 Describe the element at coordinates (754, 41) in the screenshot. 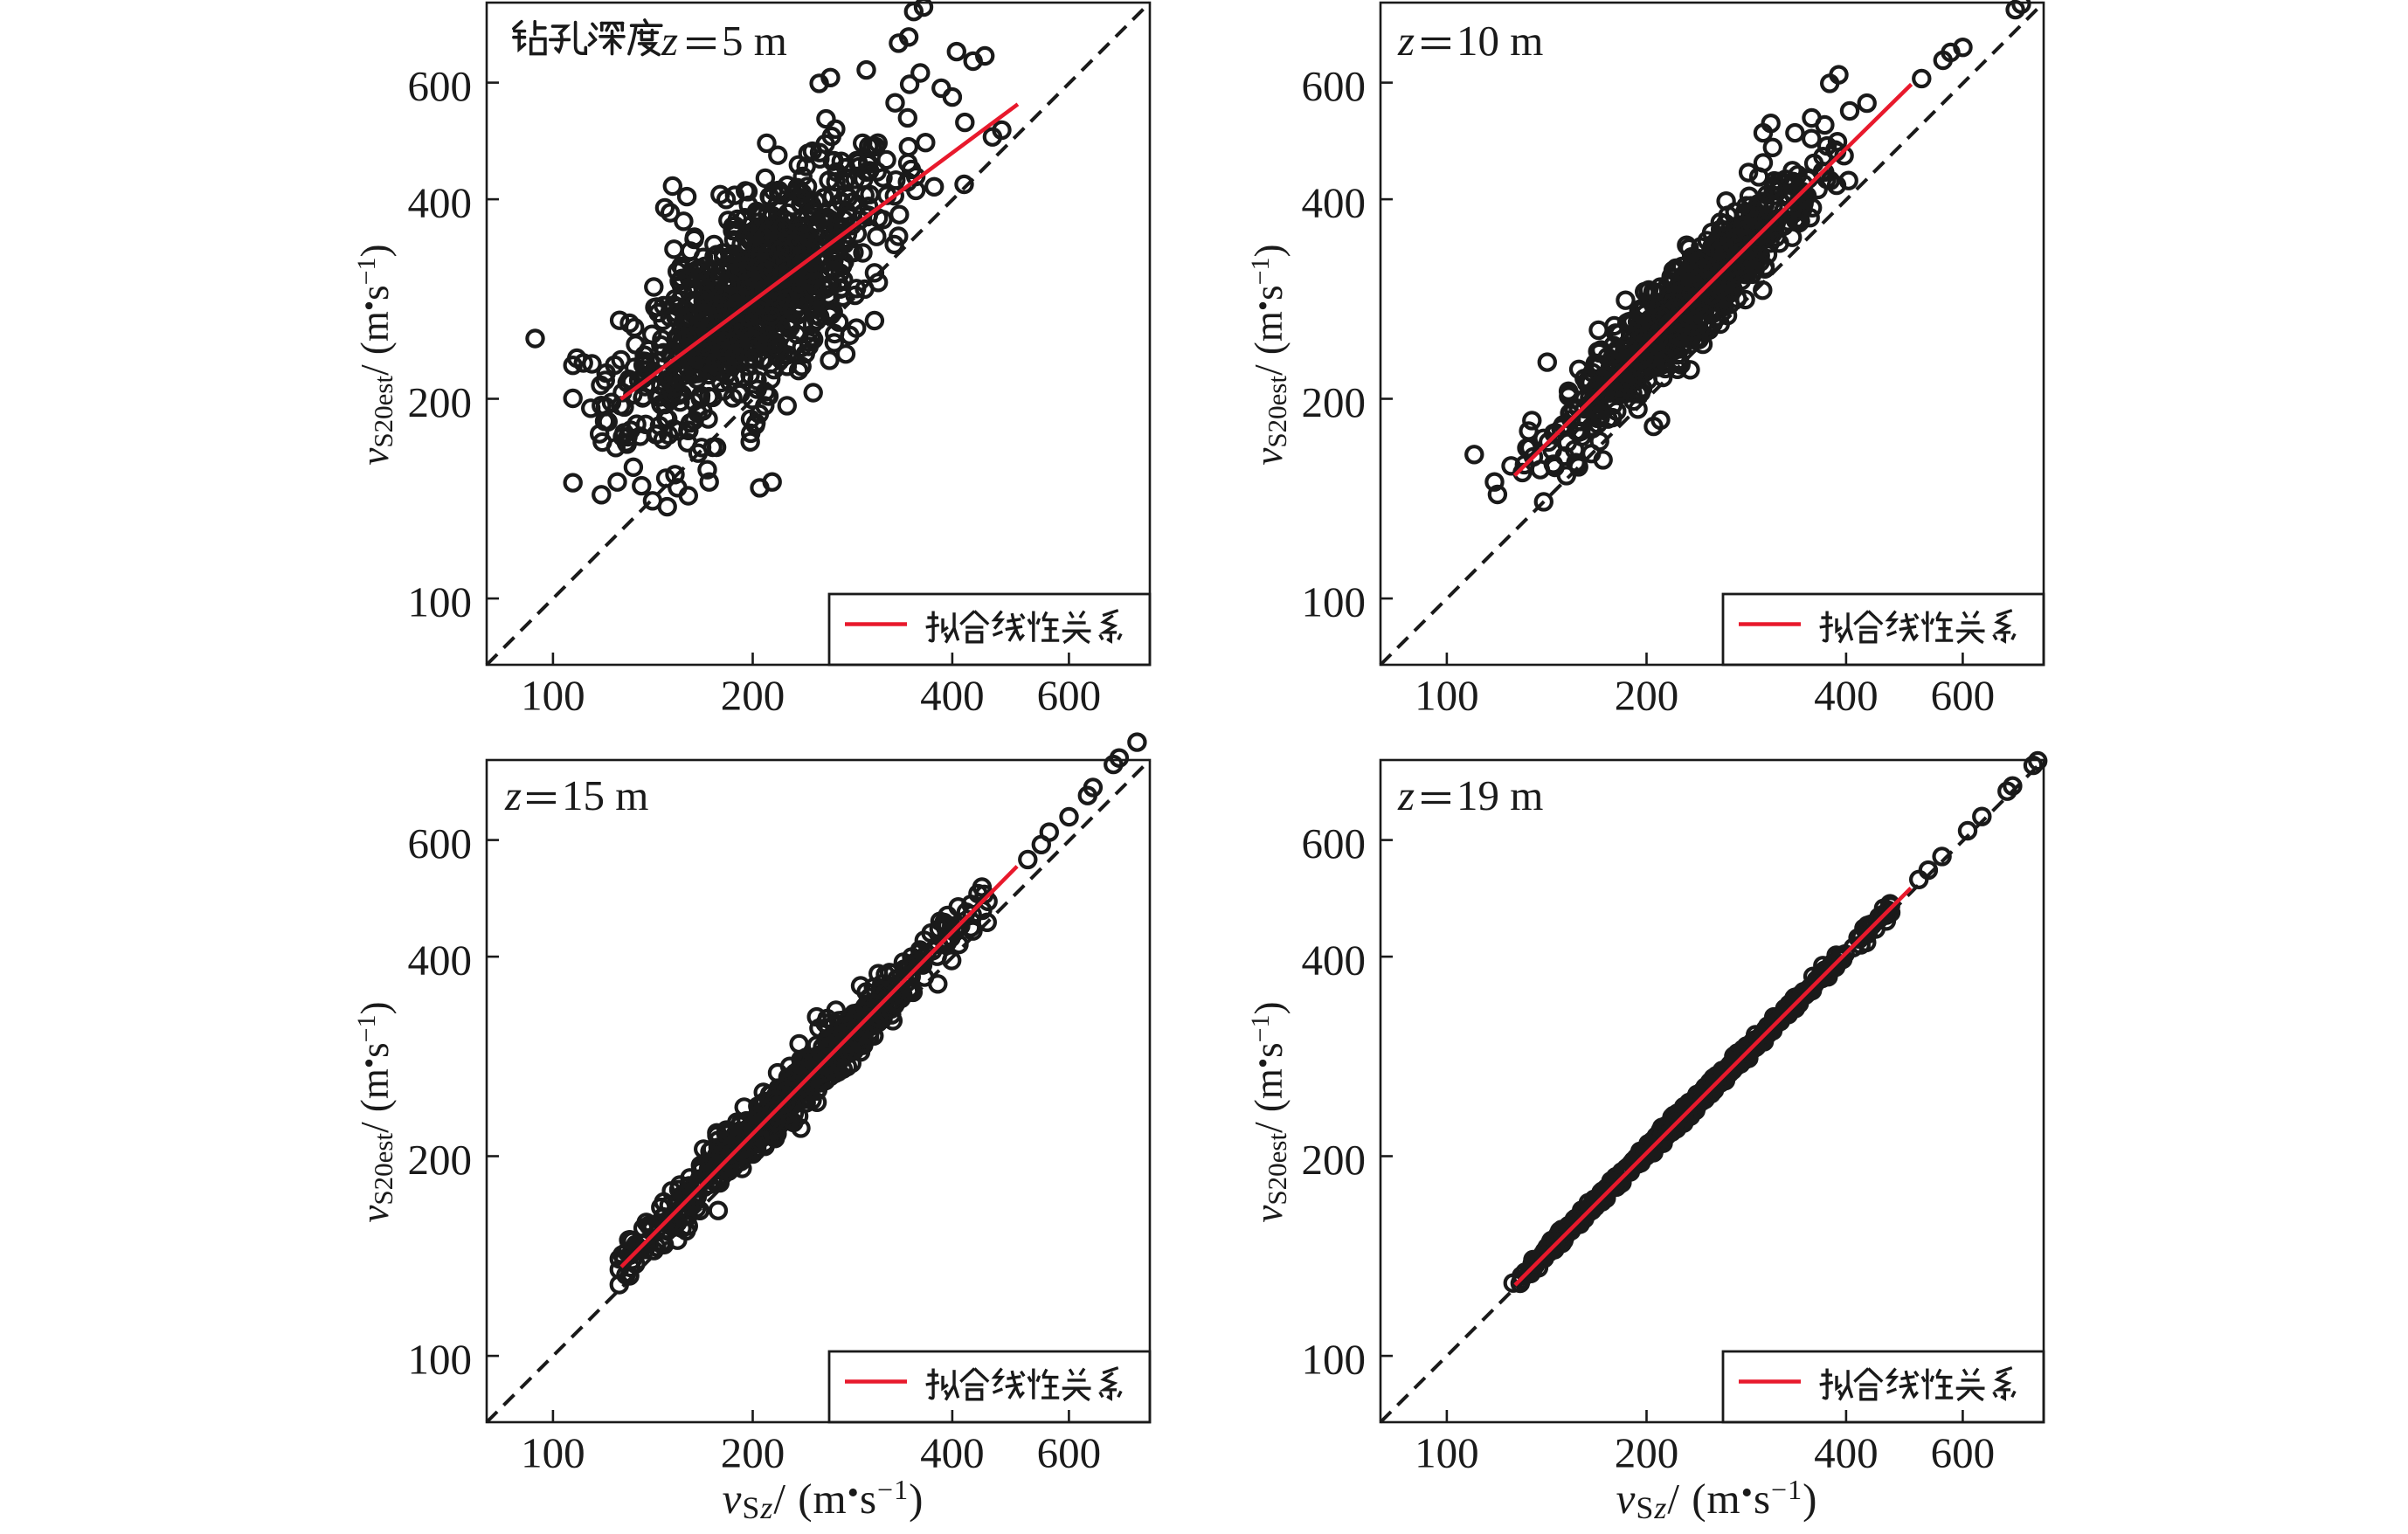

I see `svg-text: 5 m` at that location.